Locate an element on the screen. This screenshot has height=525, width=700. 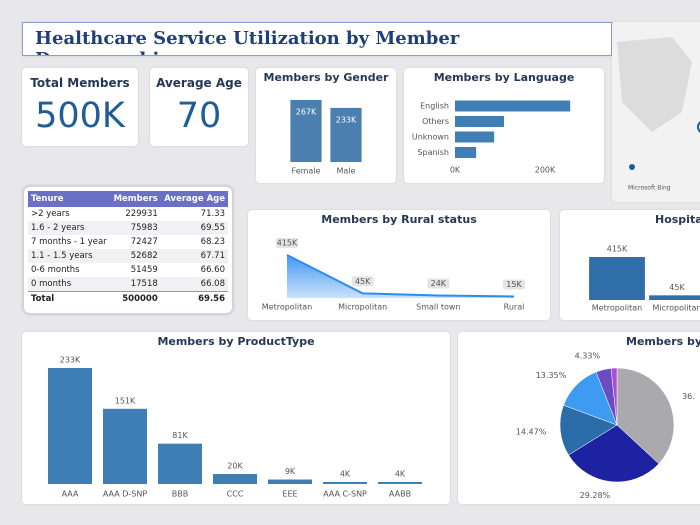
y-tick-label: Others is located at coordinates (435, 121).